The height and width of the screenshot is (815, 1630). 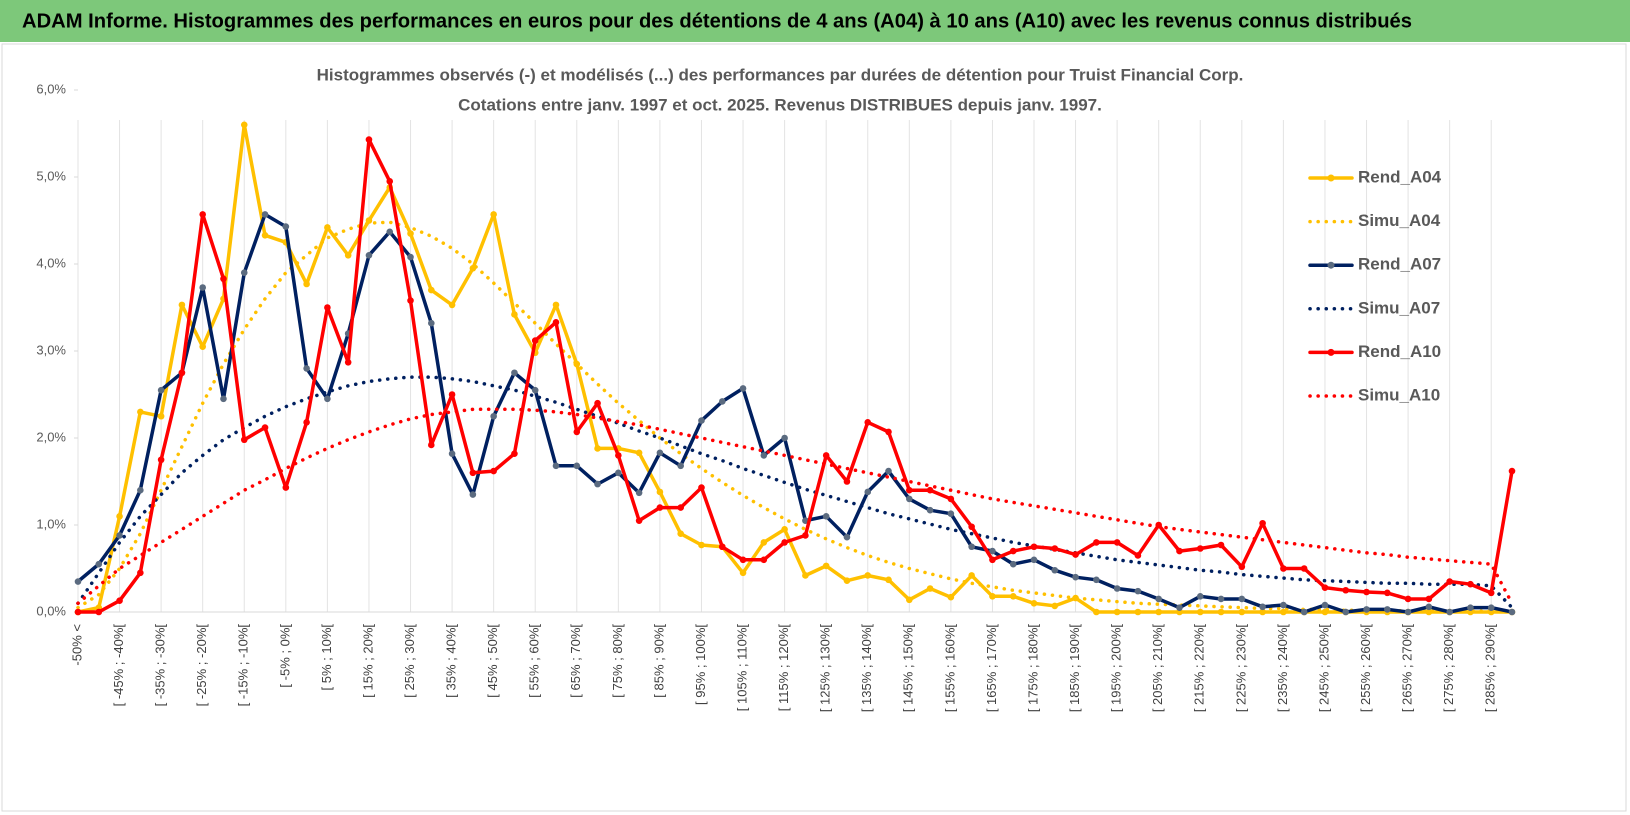 What do you see at coordinates (1199, 668) in the screenshot?
I see `x-tick-label: [ 215% ; 220%[` at bounding box center [1199, 668].